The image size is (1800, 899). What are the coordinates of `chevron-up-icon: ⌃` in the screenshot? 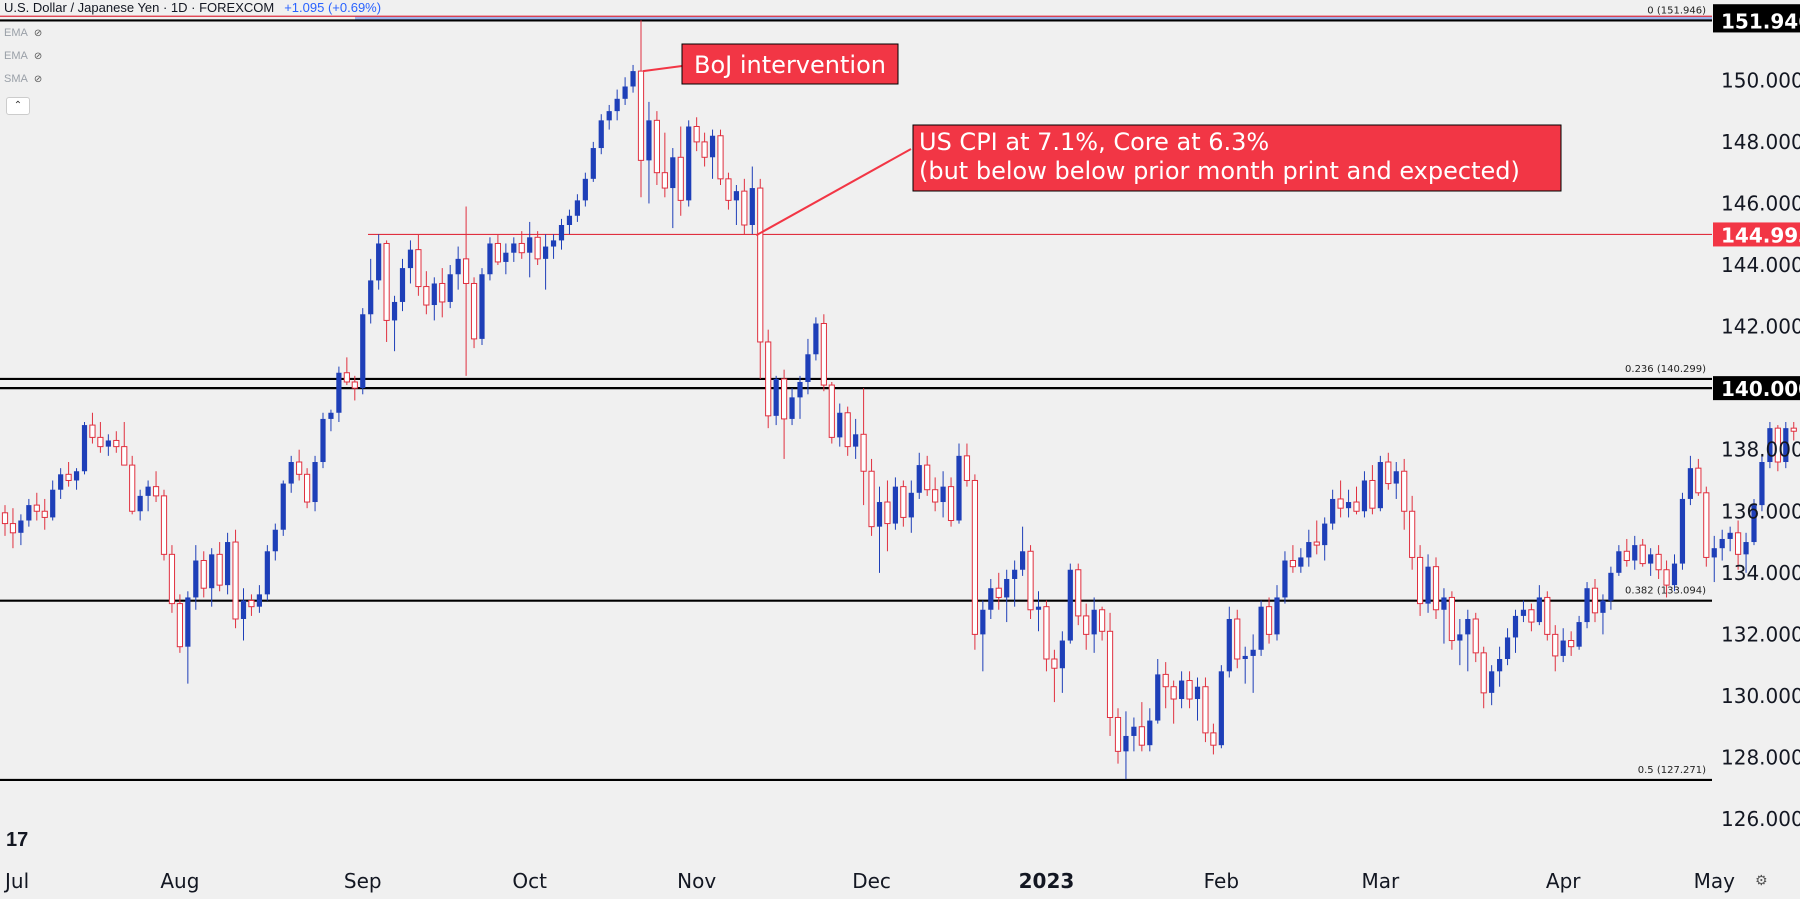 It's located at (18, 106).